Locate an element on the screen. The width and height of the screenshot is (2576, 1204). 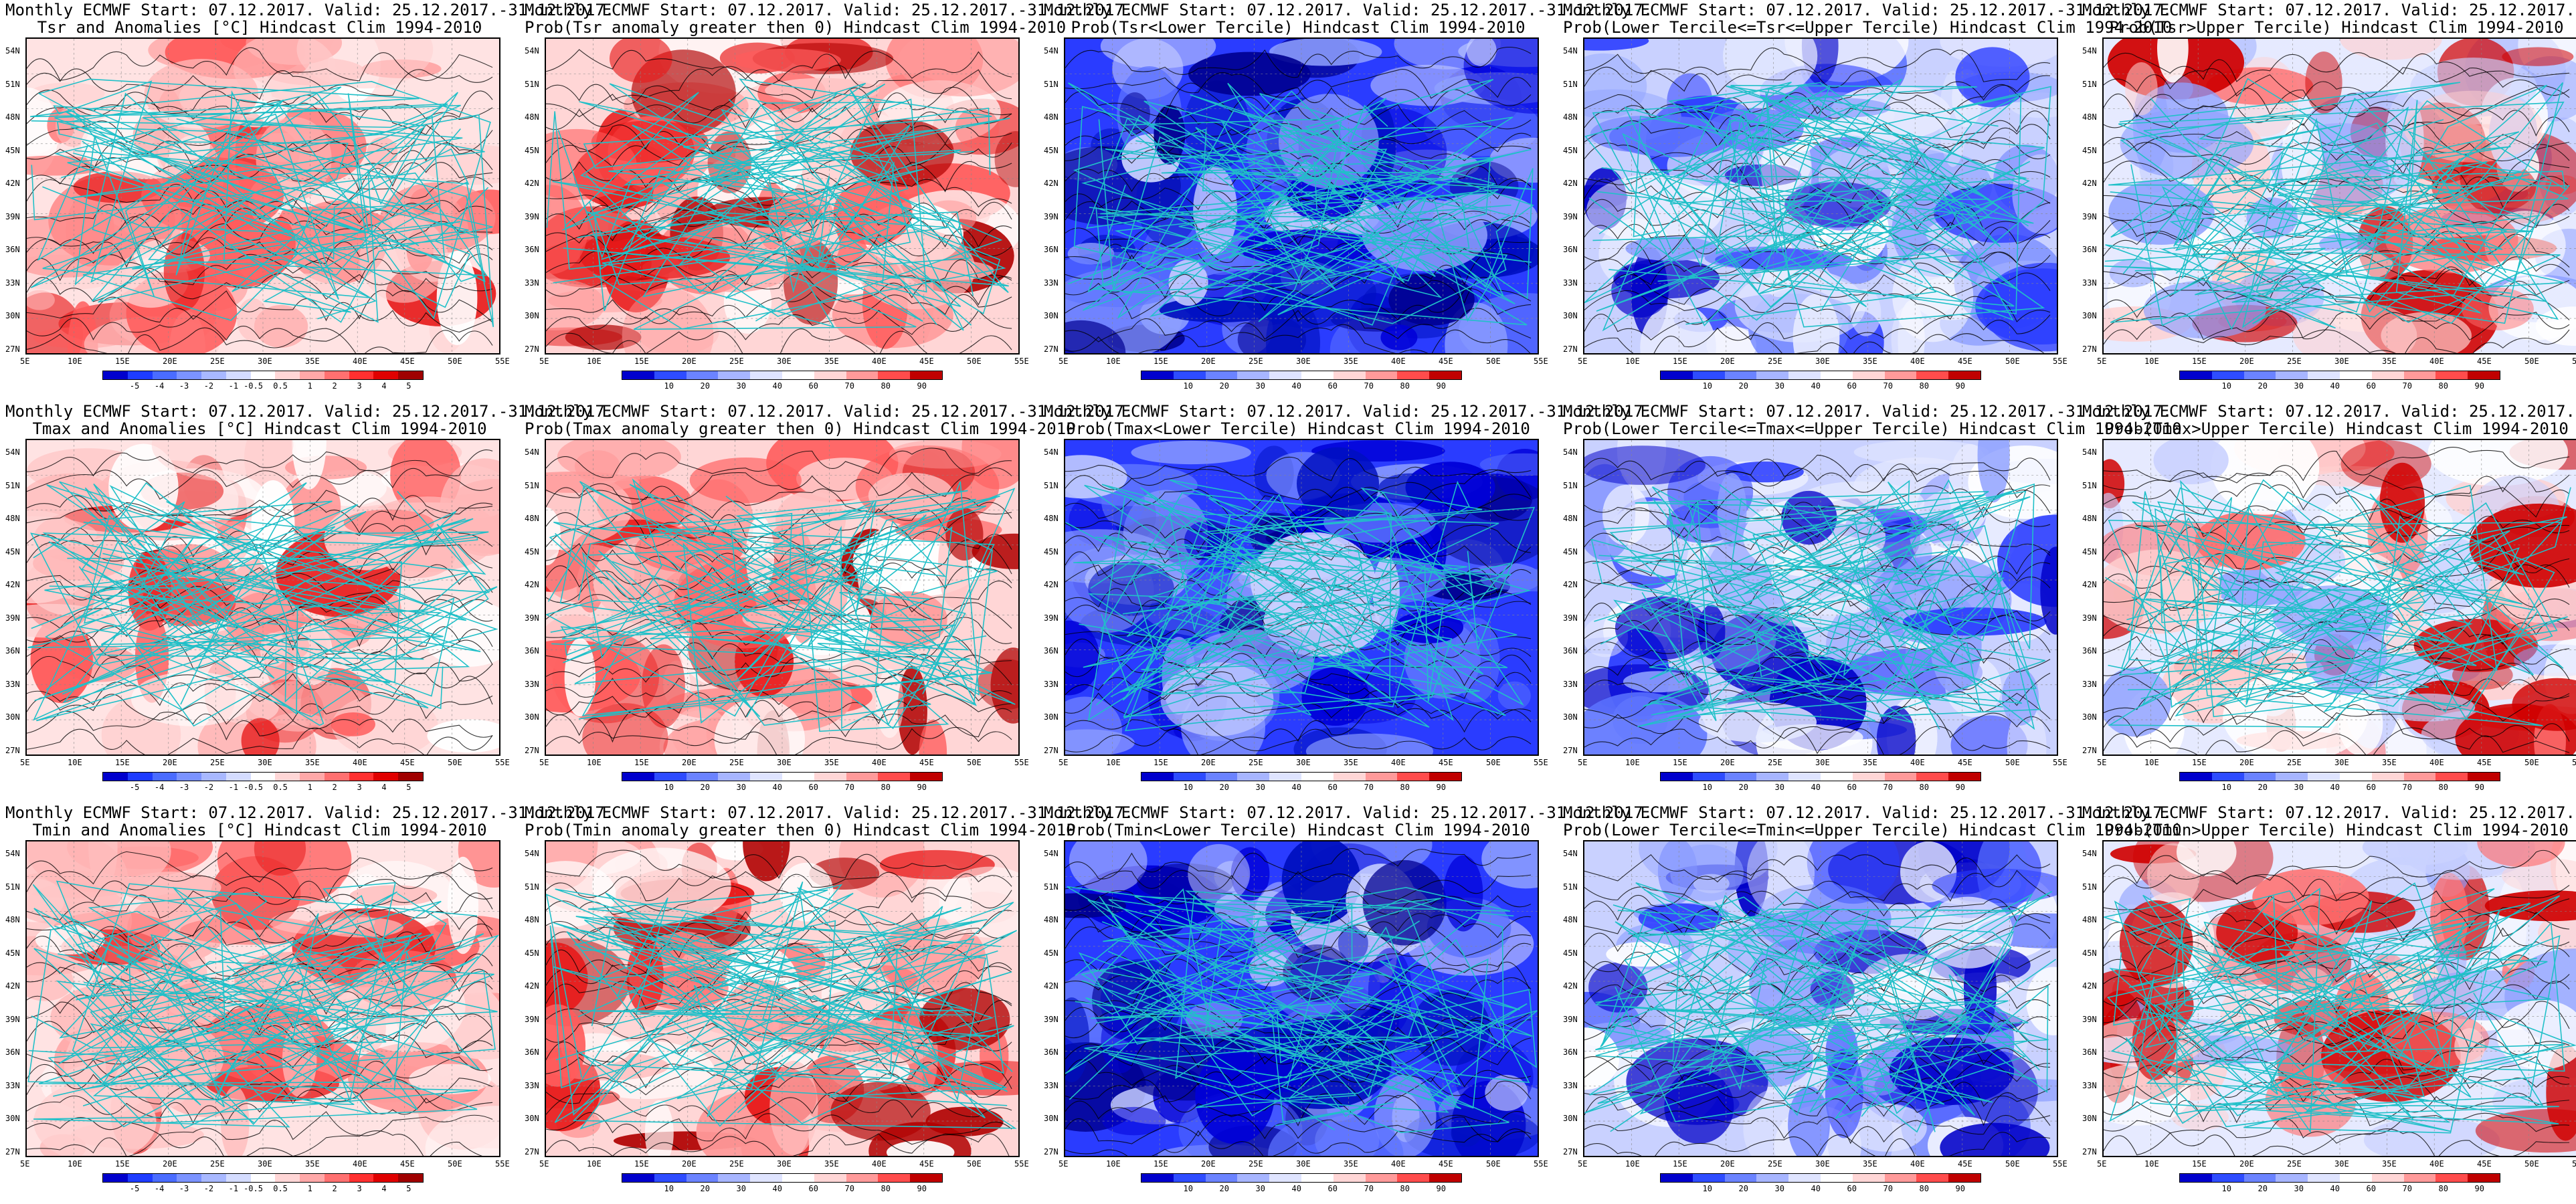
longitude-tick-label: 15E is located at coordinates (1680, 762).